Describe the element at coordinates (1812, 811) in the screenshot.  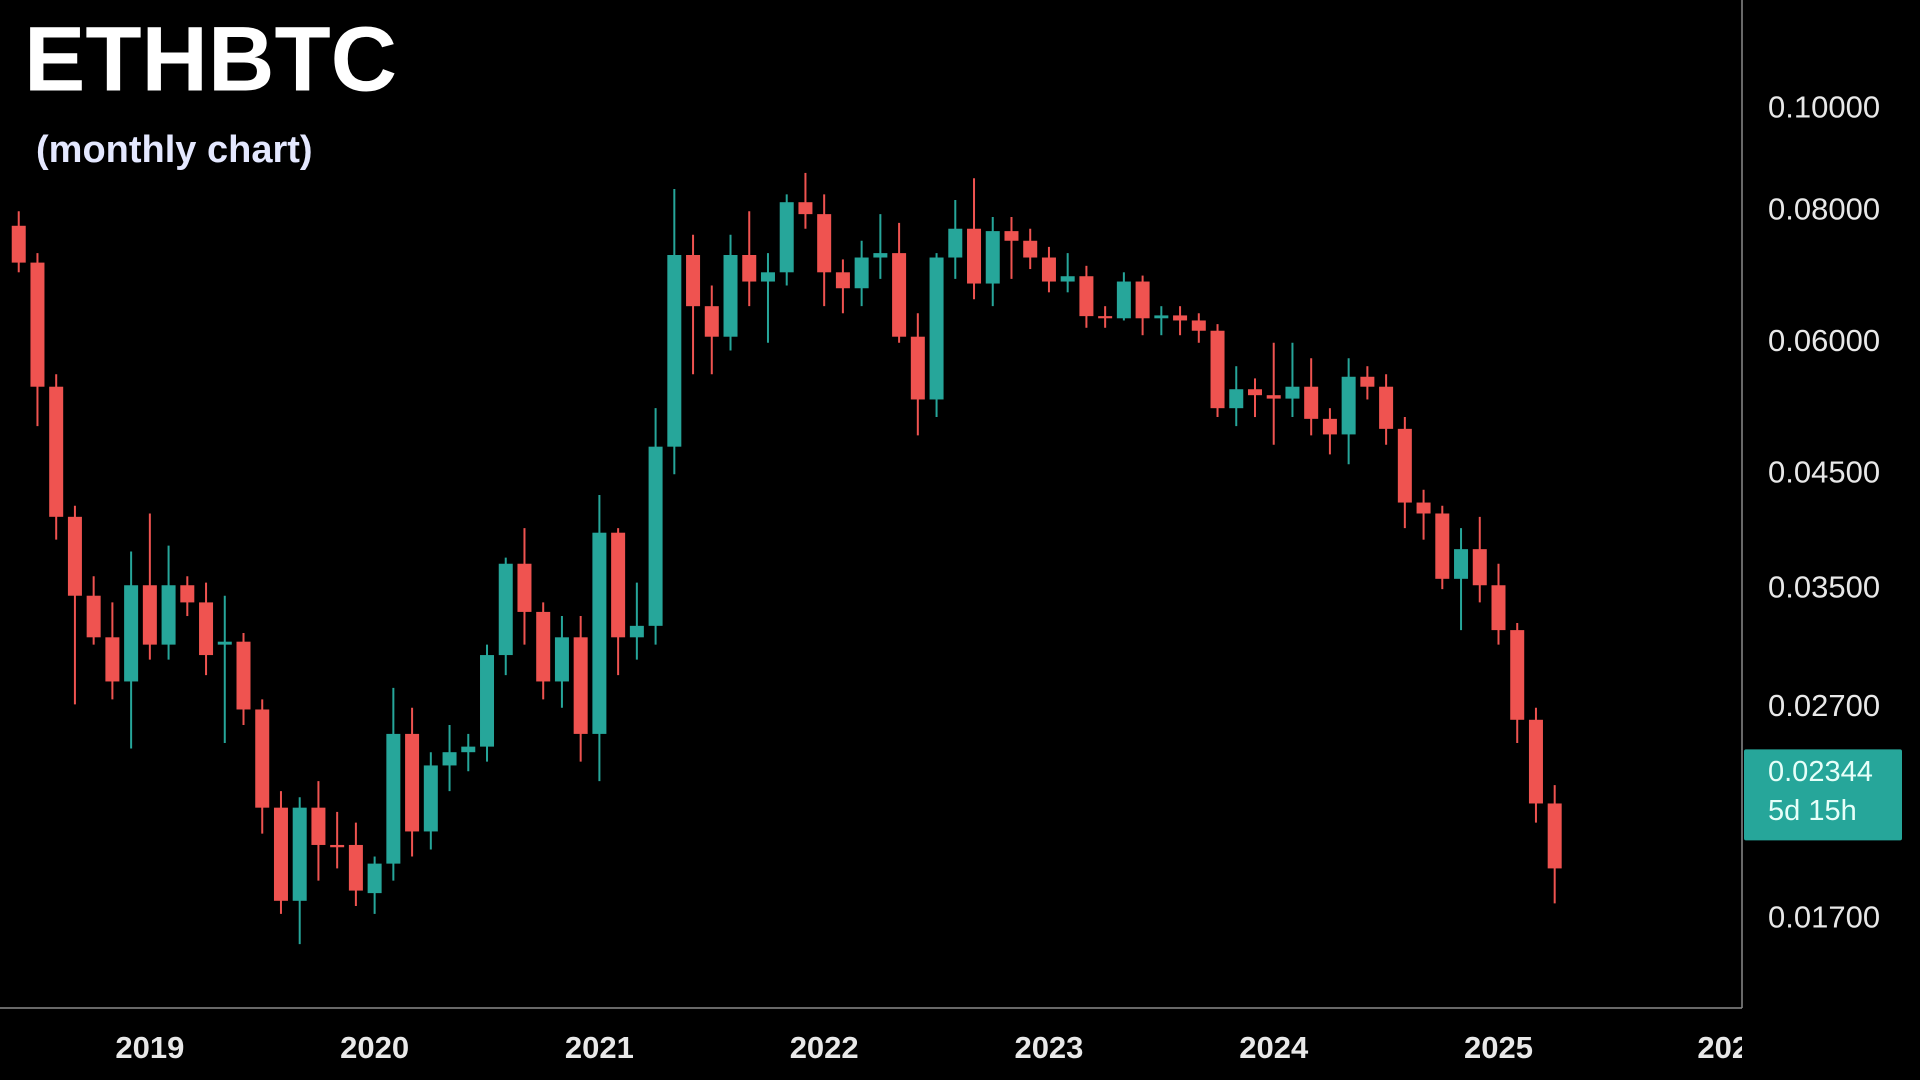
I see `countdown-label: 5d 15h` at that location.